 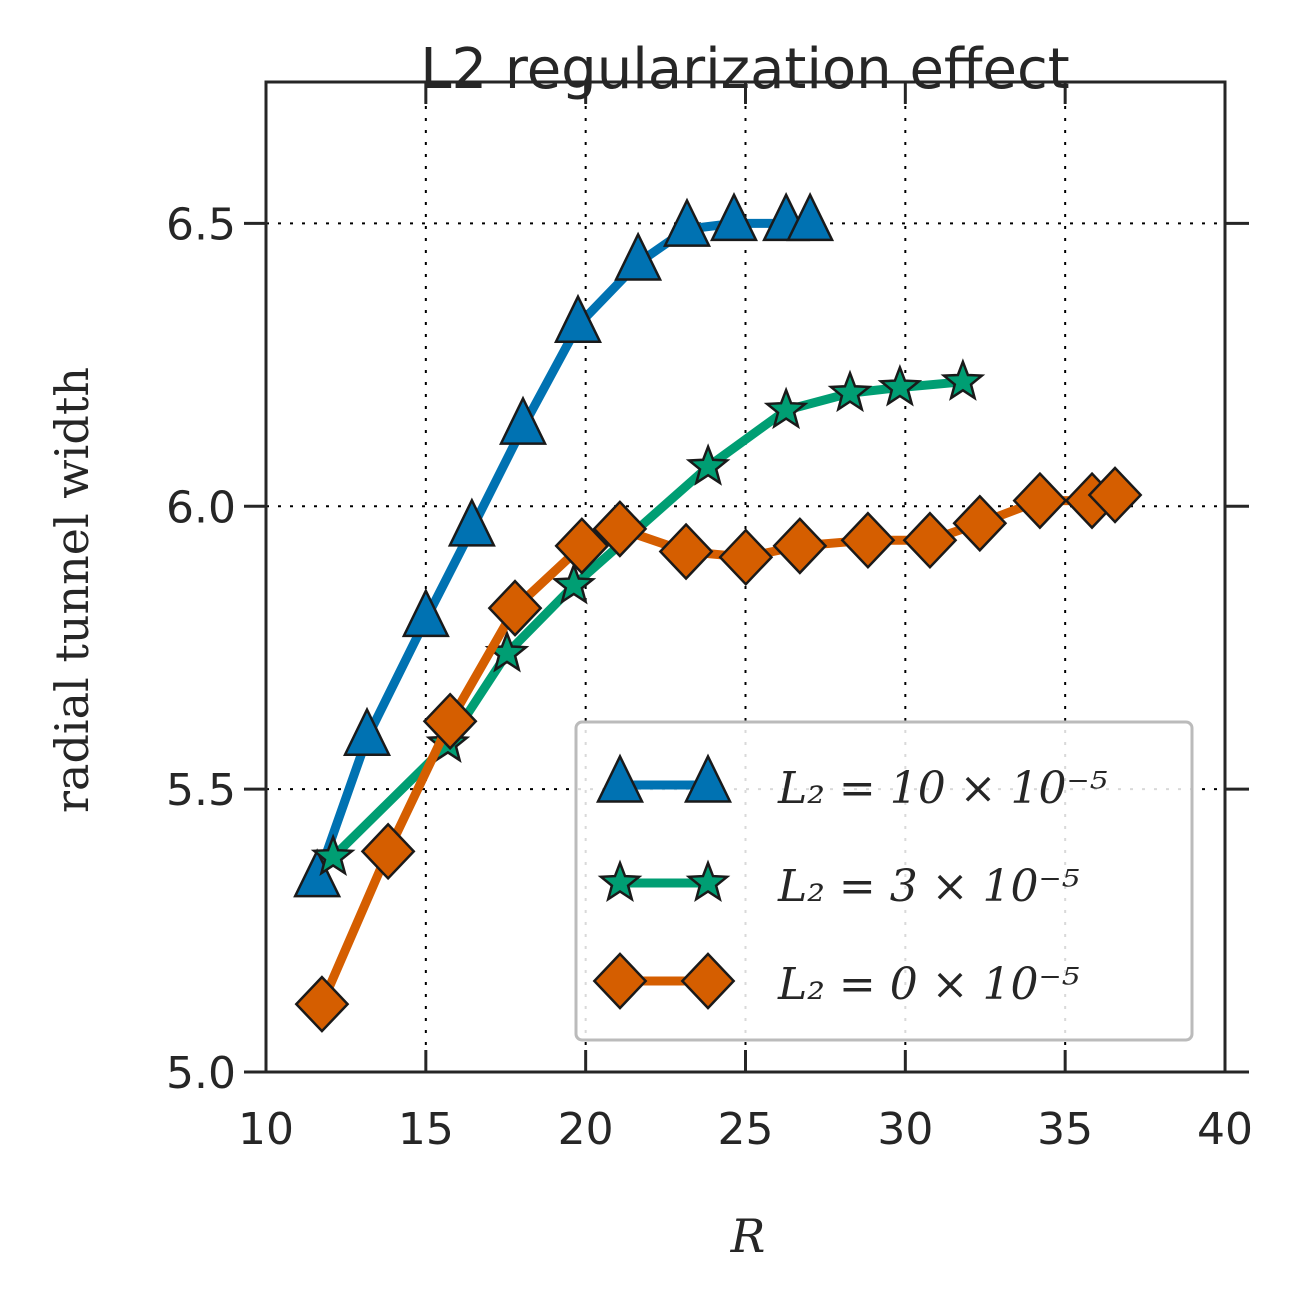 What do you see at coordinates (586, 1129) in the screenshot?
I see `x-tick-label: 20` at bounding box center [586, 1129].